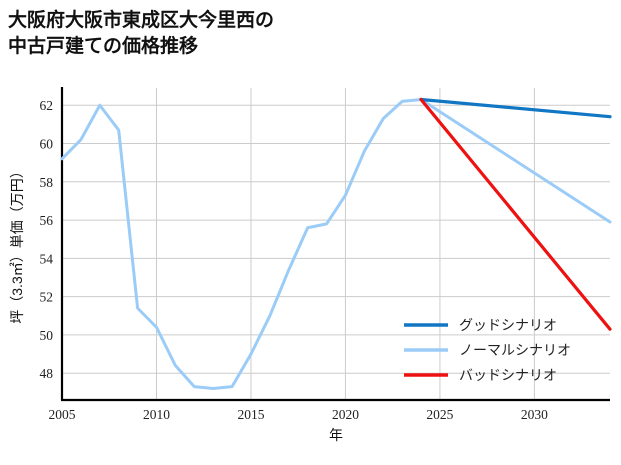  I want to click on chart-title: 大阪府大阪市東成区大今里西の 中古戸建ての価格推移, so click(141, 33).